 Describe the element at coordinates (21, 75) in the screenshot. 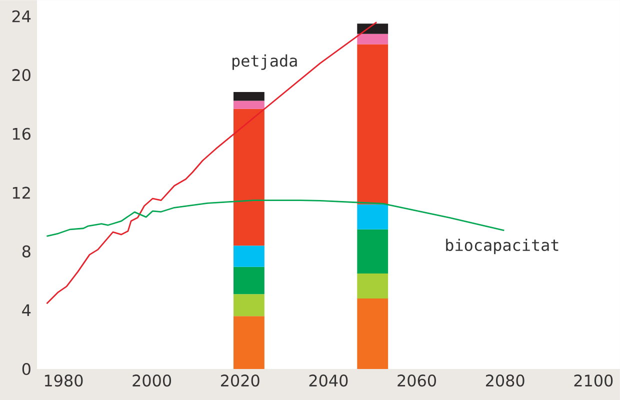

I see `y-tick-label: 20` at that location.